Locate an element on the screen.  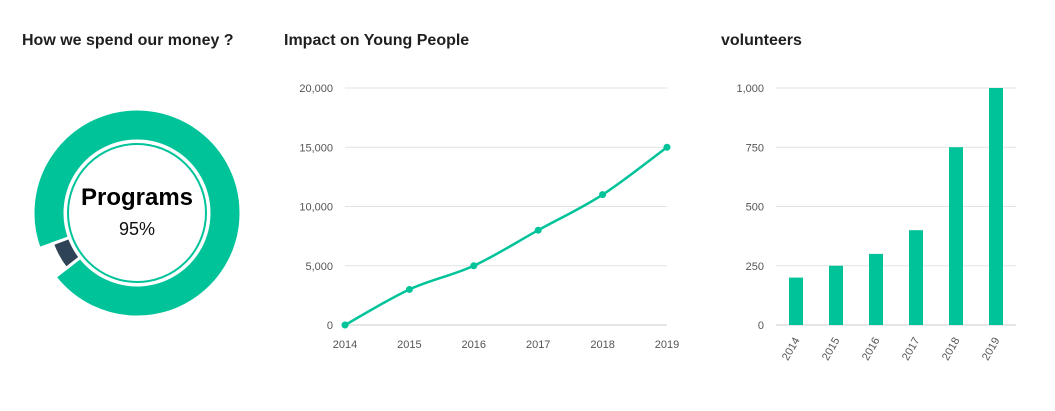
bar-y-tick-label: 1,000 is located at coordinates (750, 89).